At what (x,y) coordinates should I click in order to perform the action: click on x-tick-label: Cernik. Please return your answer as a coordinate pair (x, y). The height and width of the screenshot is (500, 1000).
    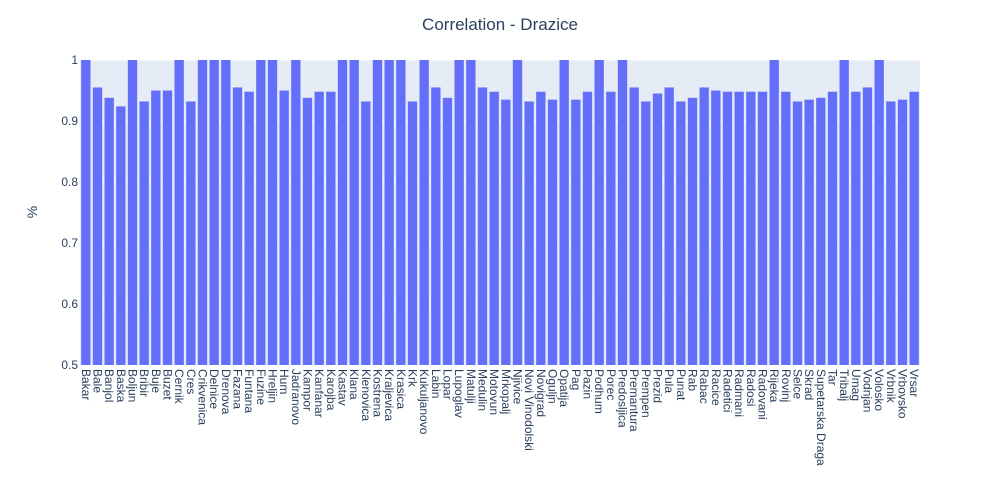
    Looking at the image, I should click on (179, 387).